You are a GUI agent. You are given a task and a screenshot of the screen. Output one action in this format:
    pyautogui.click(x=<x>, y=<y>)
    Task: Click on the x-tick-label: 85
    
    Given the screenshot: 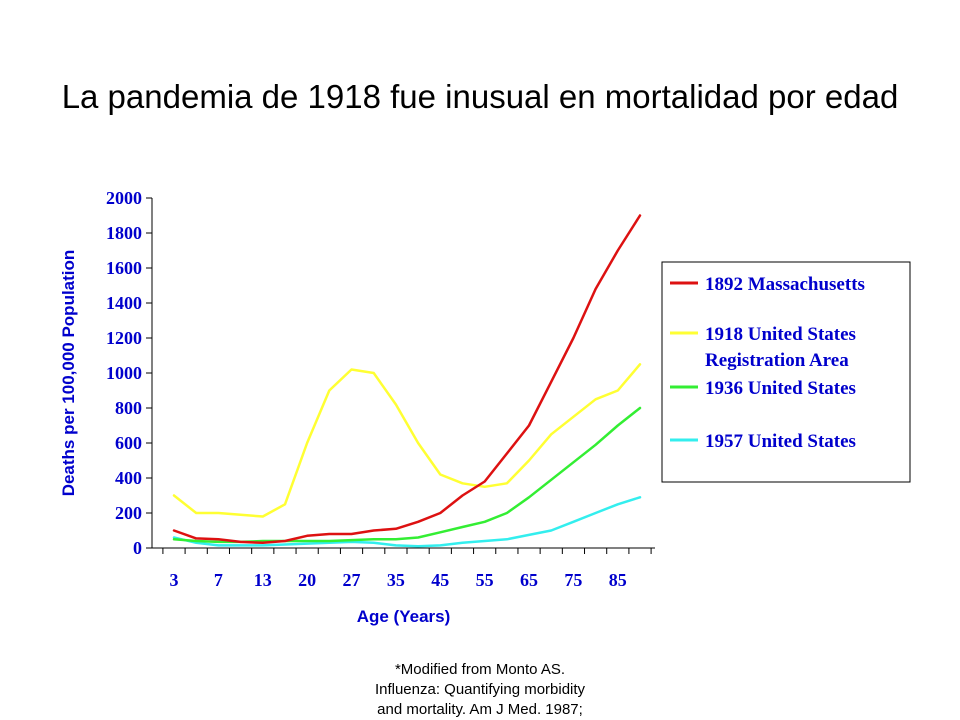 What is the action you would take?
    pyautogui.click(x=618, y=580)
    